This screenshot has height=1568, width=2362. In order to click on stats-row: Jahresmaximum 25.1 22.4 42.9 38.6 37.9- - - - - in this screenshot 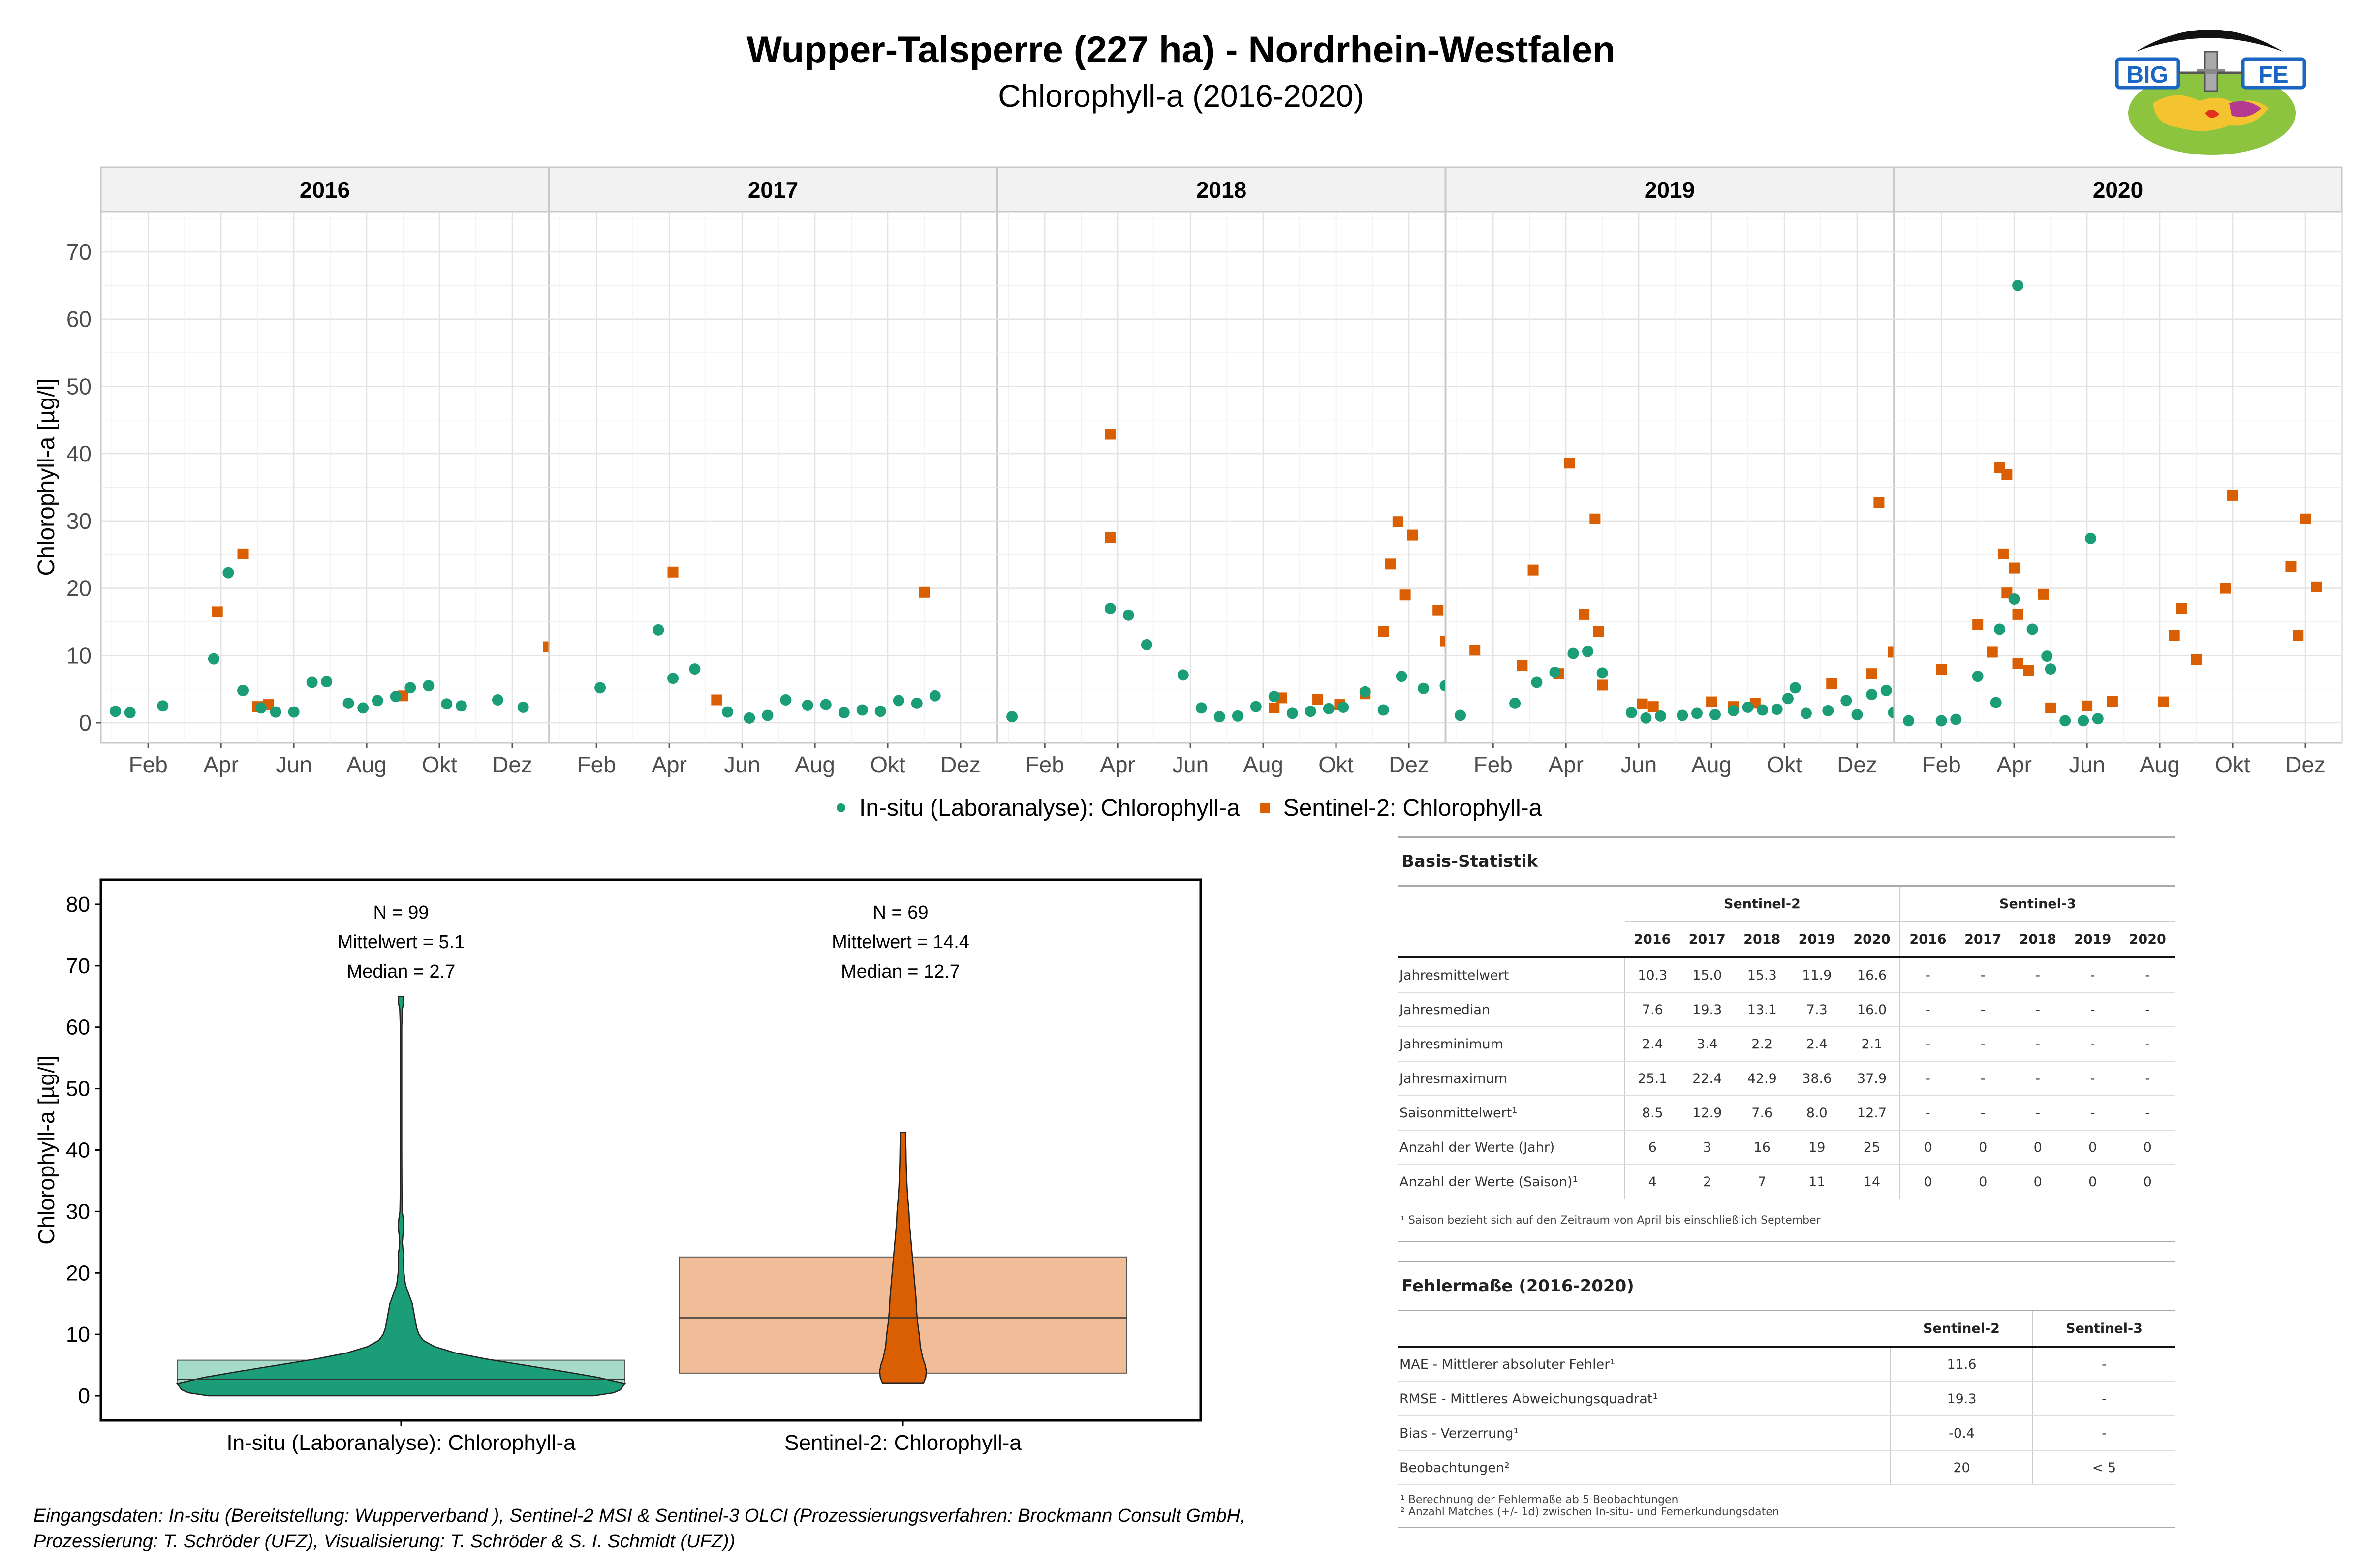, I will do `click(1786, 1078)`.